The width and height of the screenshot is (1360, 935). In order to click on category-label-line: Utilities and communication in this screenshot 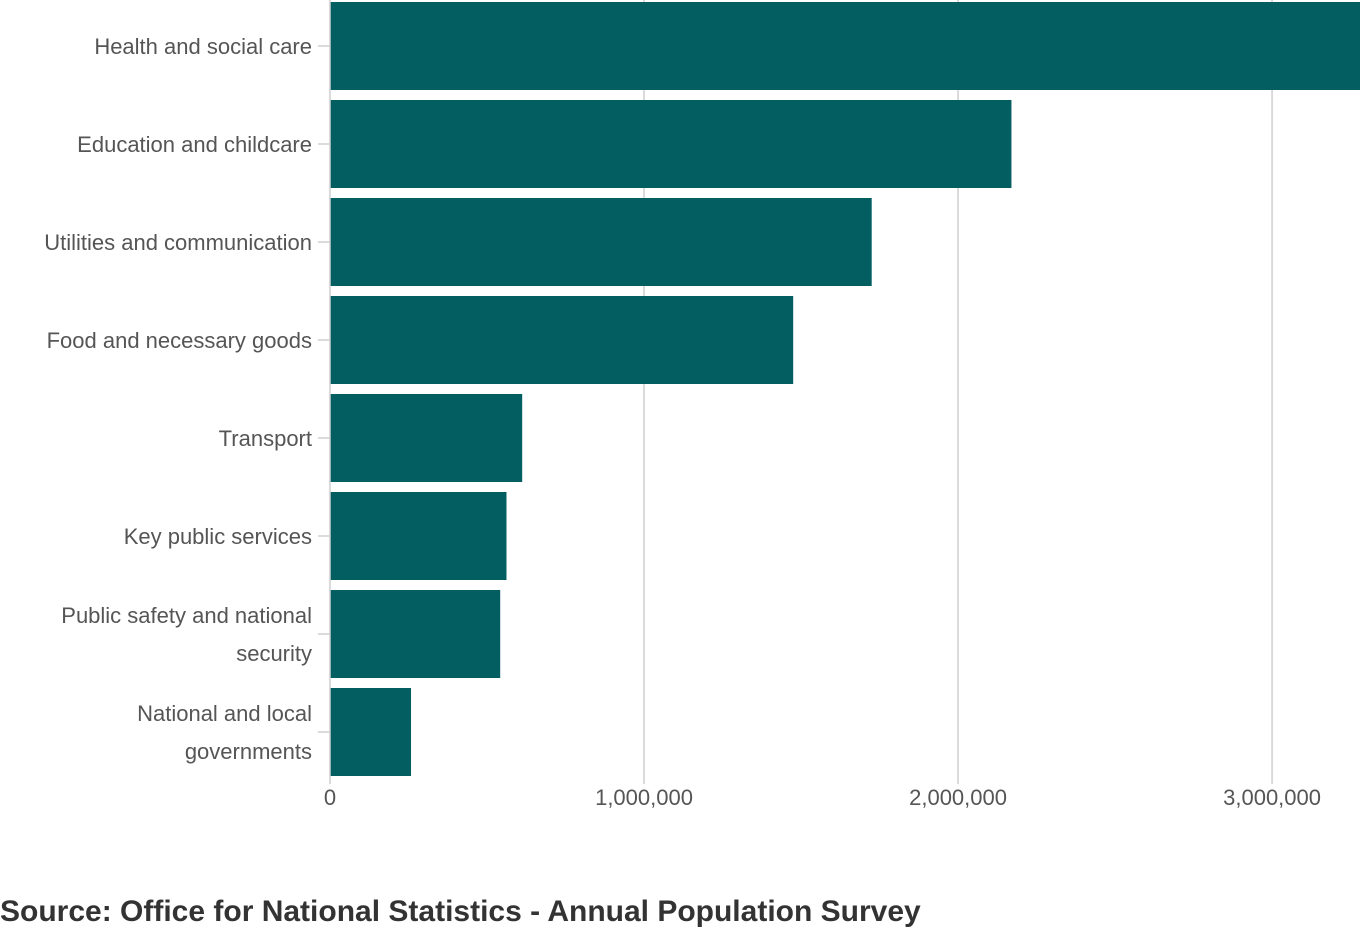, I will do `click(178, 242)`.